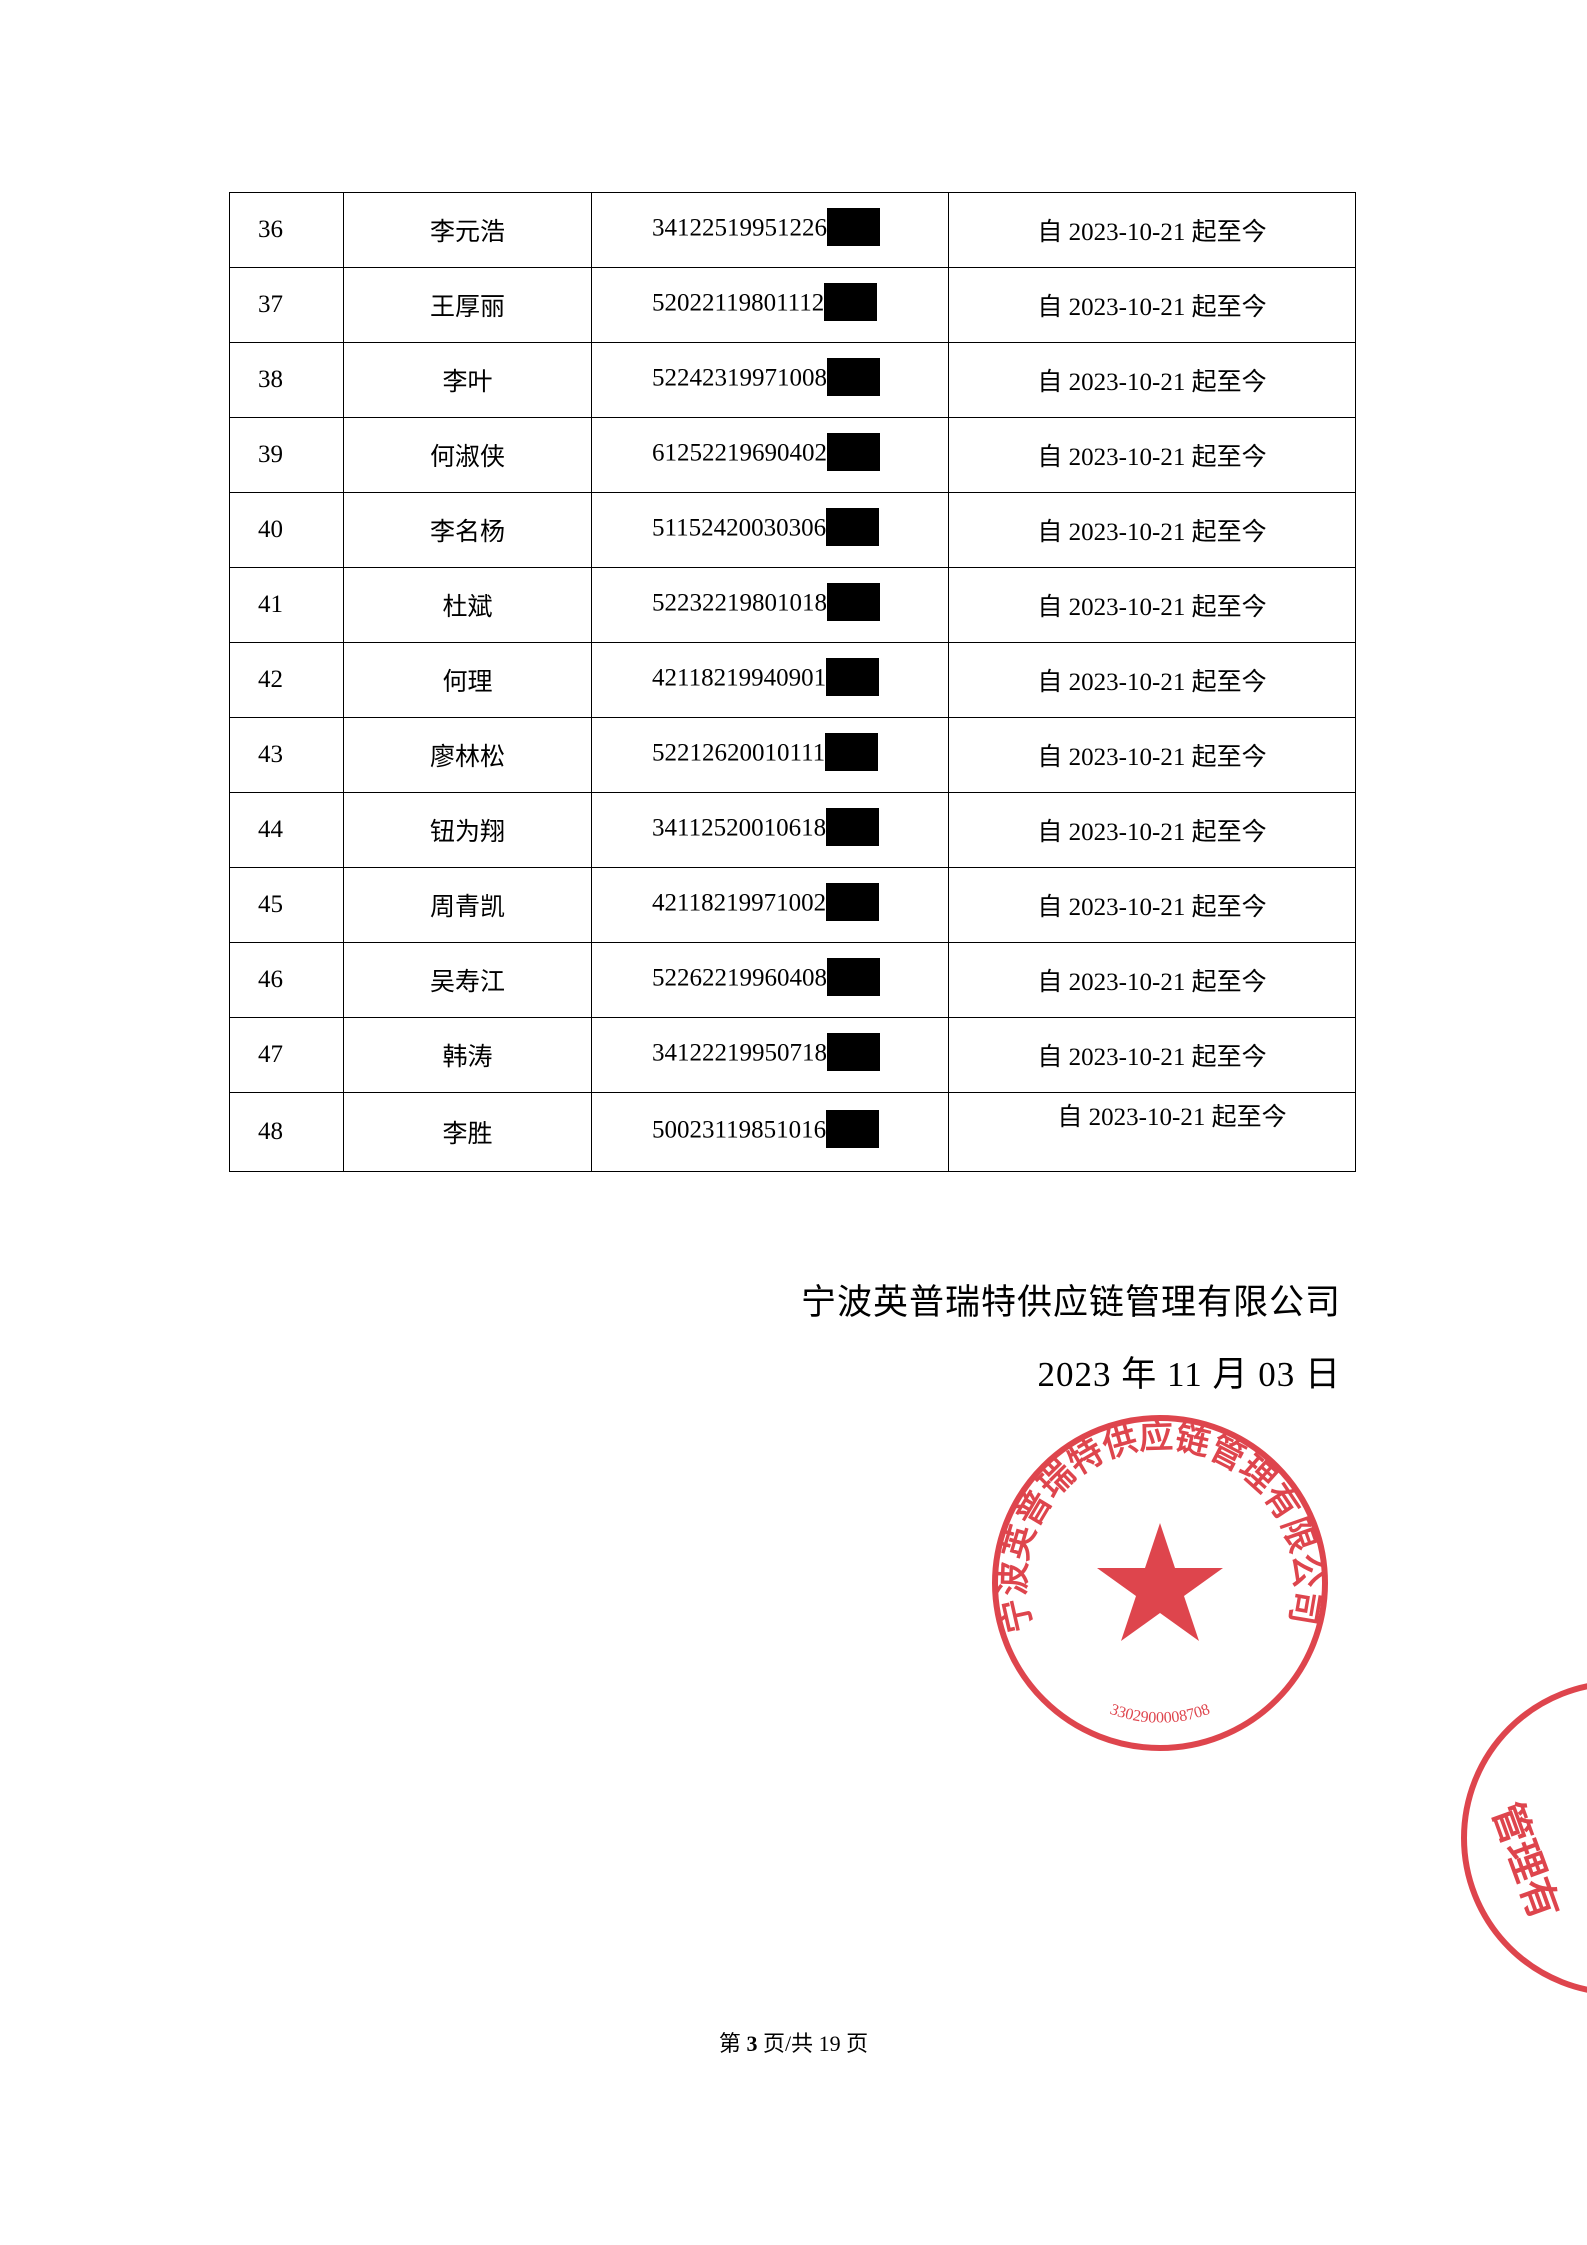 Image resolution: width=1587 pixels, height=2245 pixels. Describe the element at coordinates (286, 305) in the screenshot. I see `row-number: 37` at that location.